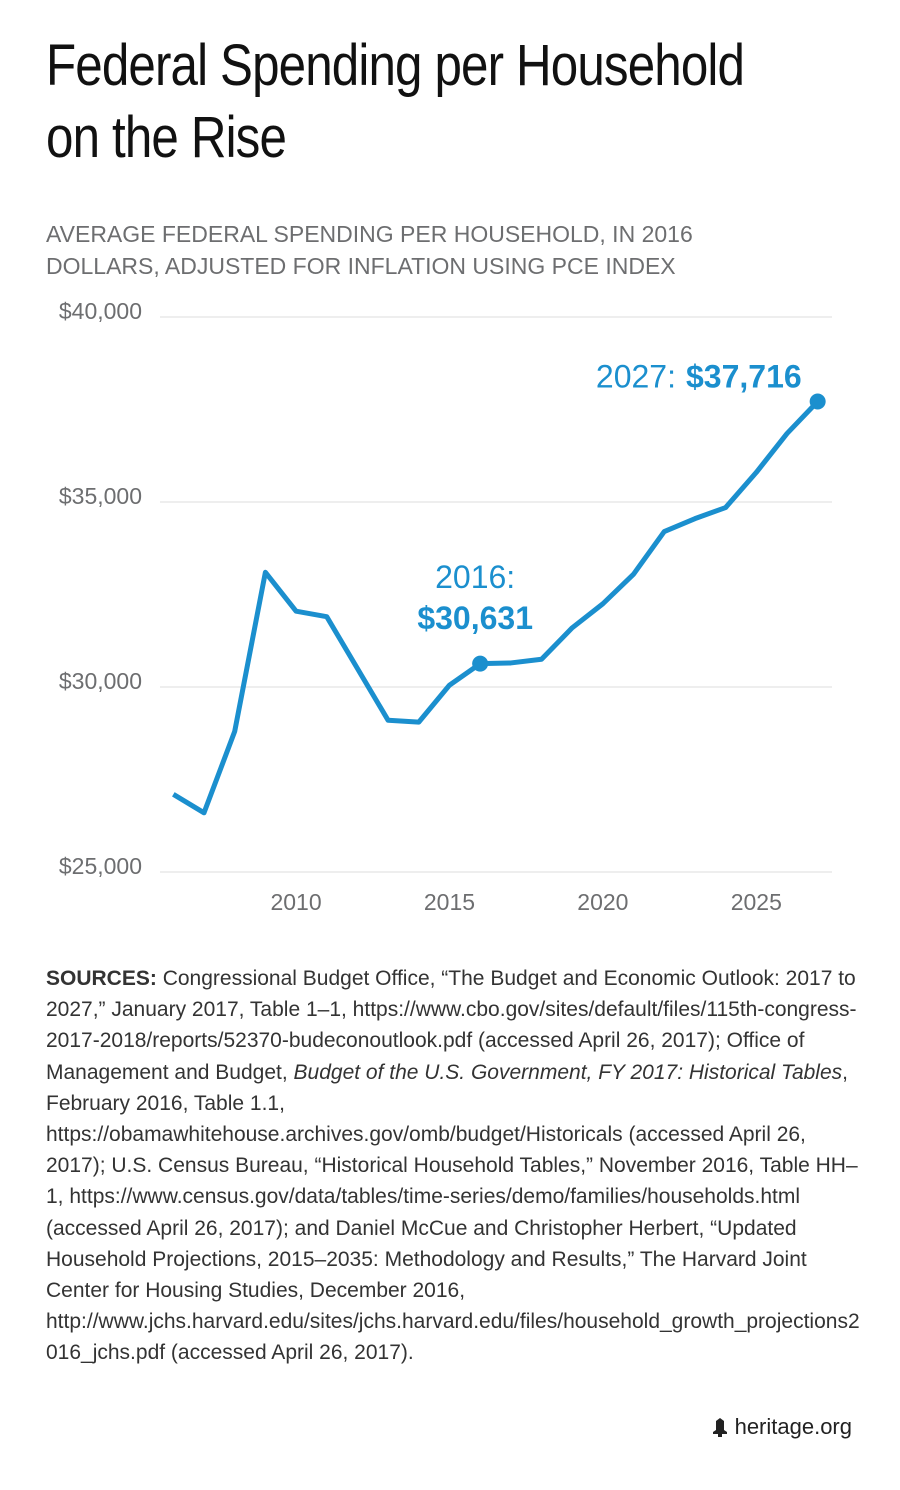 Image resolution: width=900 pixels, height=1490 pixels. I want to click on sources-label: SOURCES:, so click(101, 978).